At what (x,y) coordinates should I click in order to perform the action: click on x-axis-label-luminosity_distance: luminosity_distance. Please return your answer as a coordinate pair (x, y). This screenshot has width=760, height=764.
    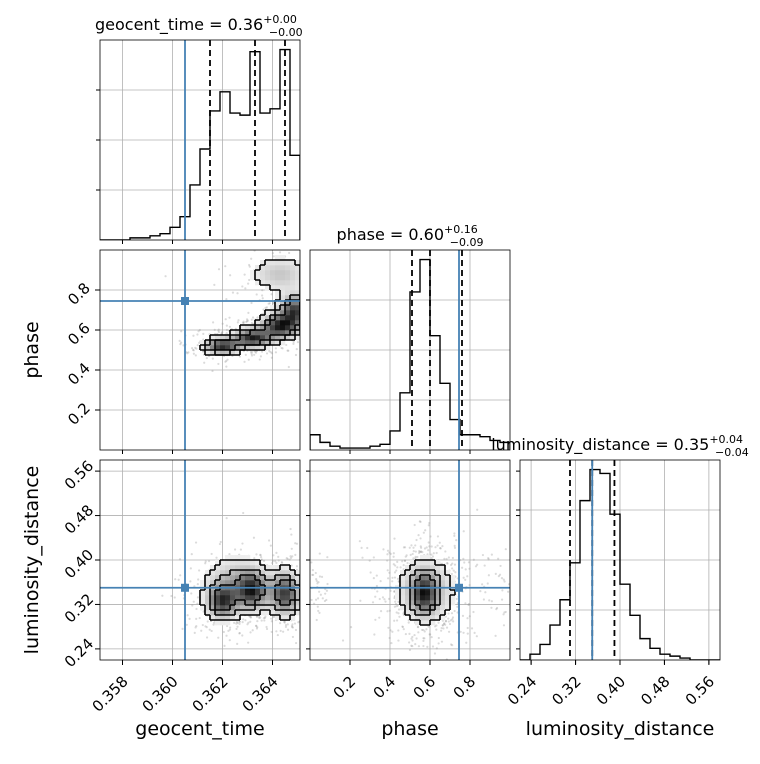
    Looking at the image, I should click on (620, 729).